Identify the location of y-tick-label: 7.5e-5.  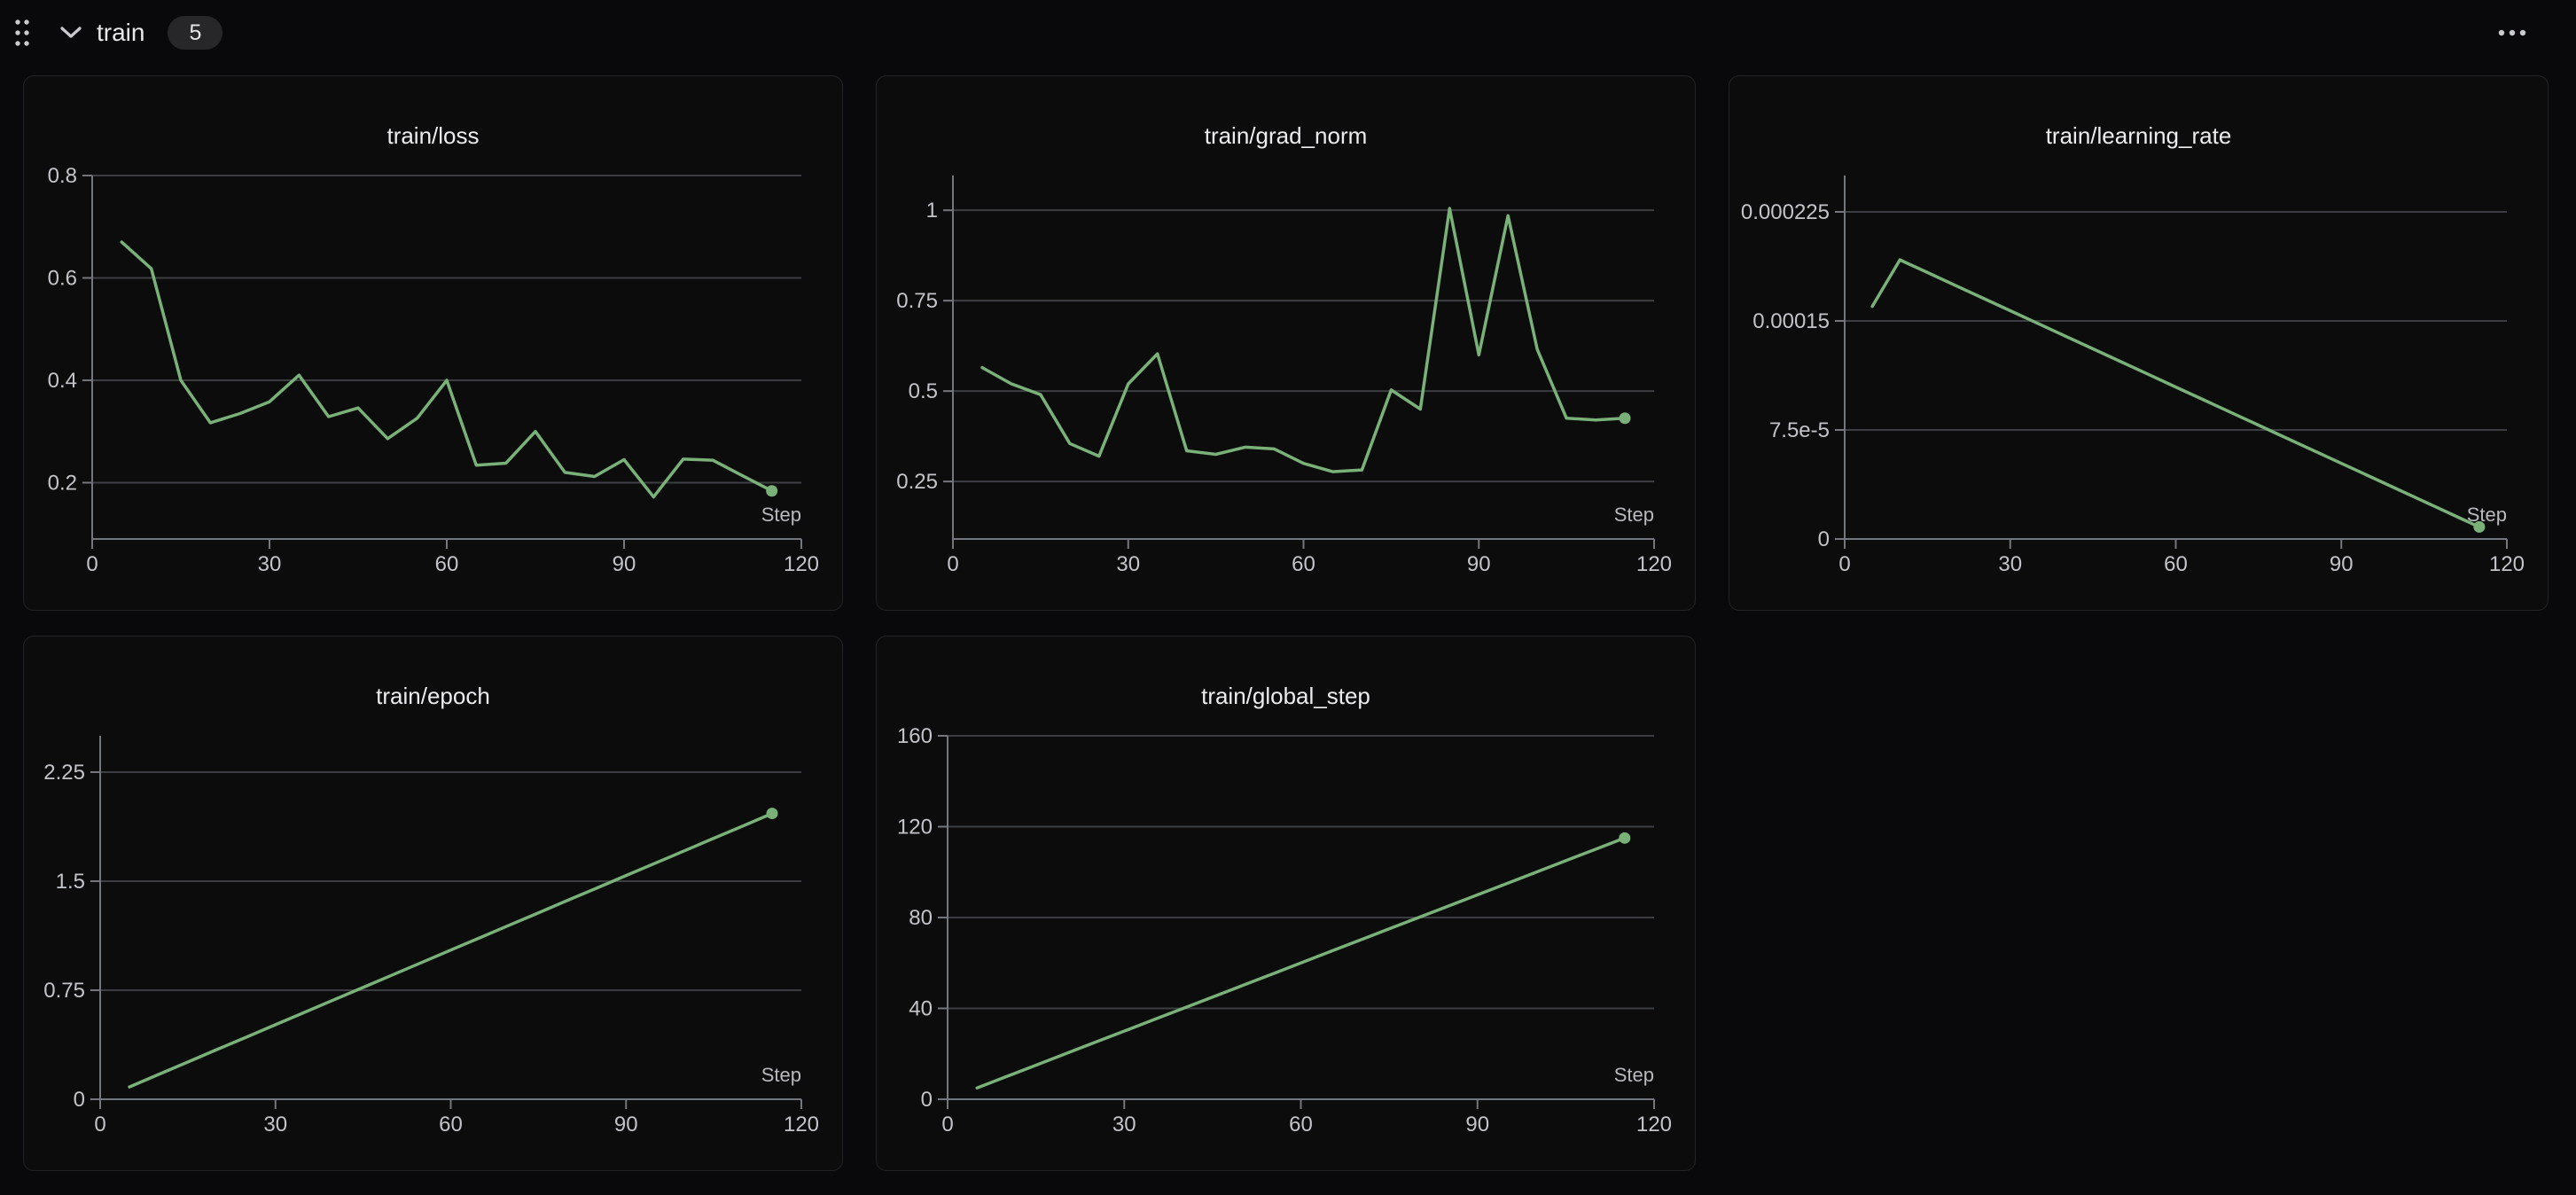
(1799, 430).